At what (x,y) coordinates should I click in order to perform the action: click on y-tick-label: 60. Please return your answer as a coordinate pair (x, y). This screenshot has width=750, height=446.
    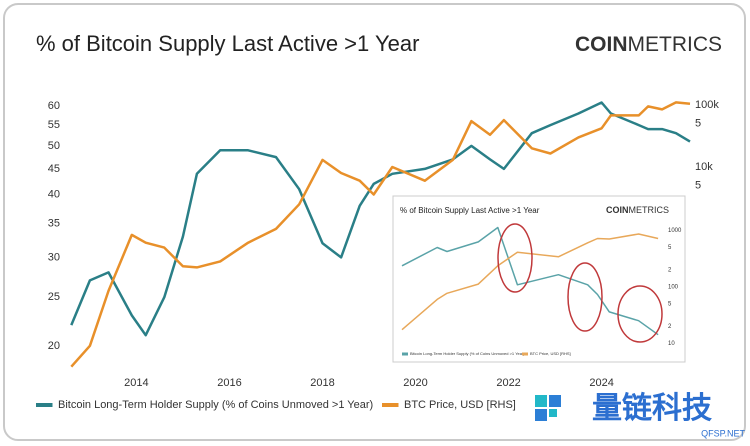
    Looking at the image, I should click on (54, 106).